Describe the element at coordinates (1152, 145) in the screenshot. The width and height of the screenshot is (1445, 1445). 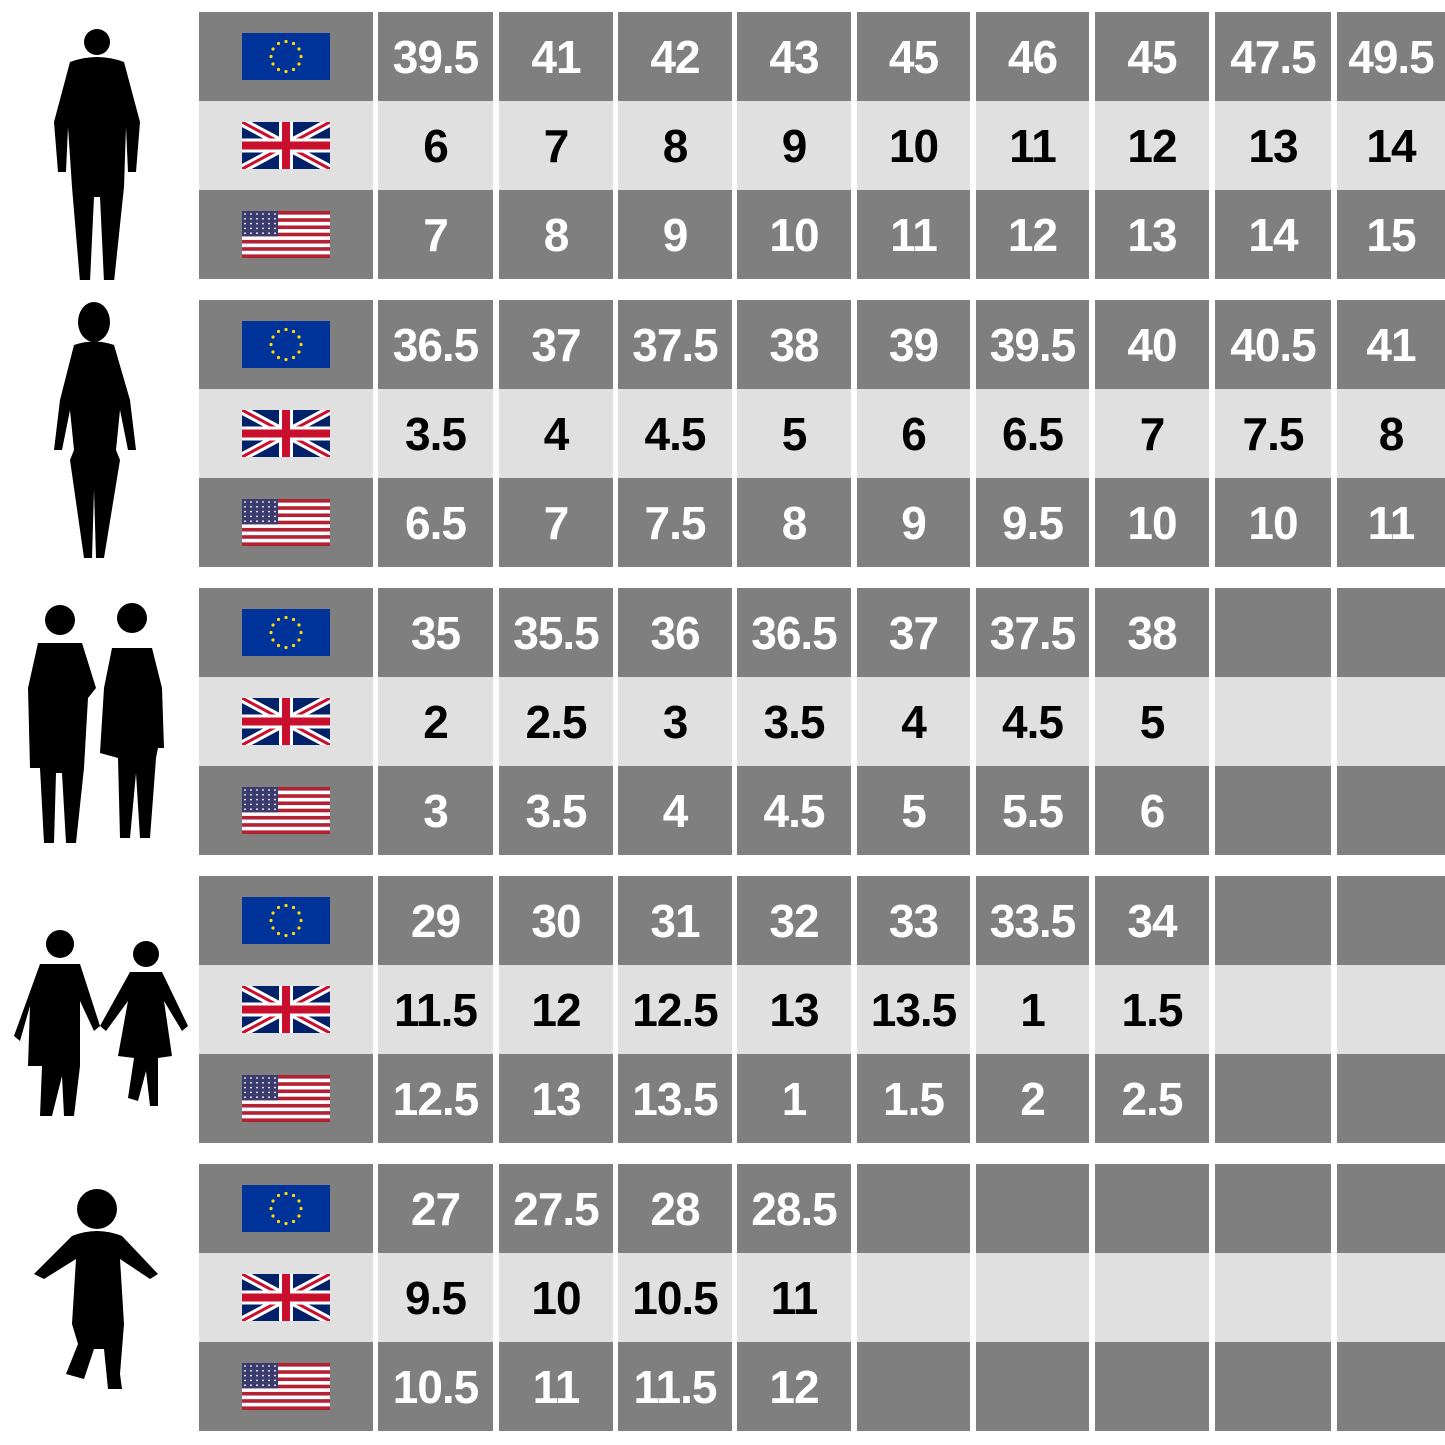
I see `uk-size-cell: 12` at that location.